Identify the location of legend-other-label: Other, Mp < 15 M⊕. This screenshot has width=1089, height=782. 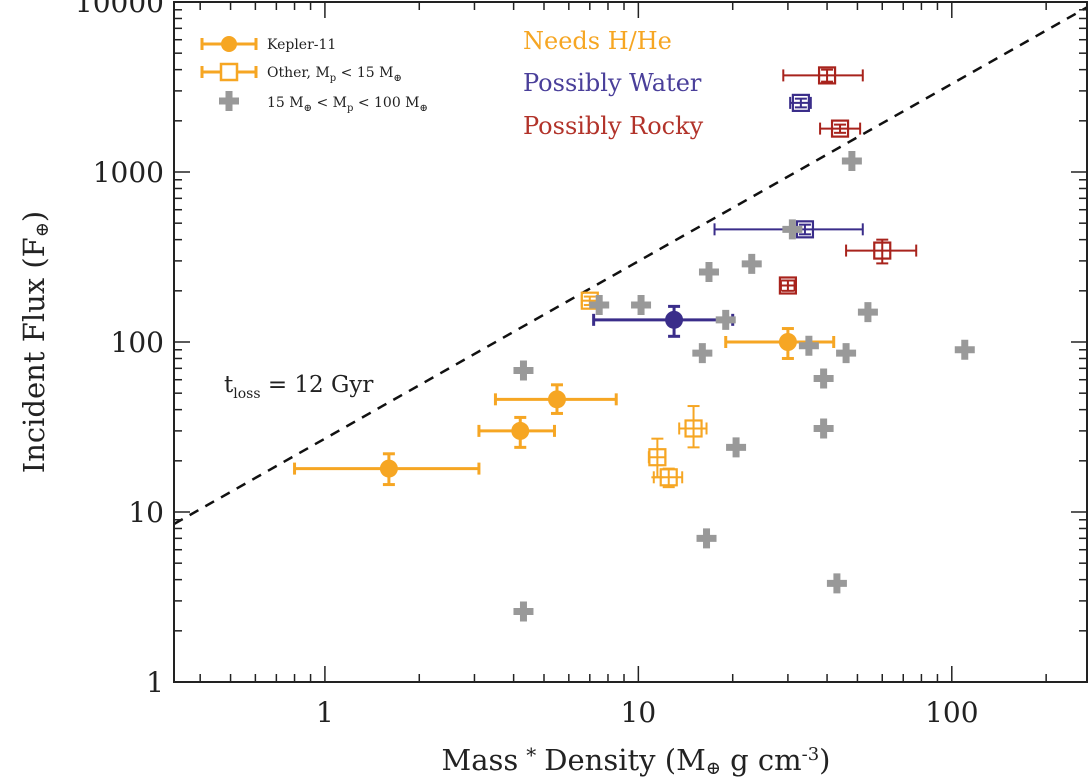
(334, 74).